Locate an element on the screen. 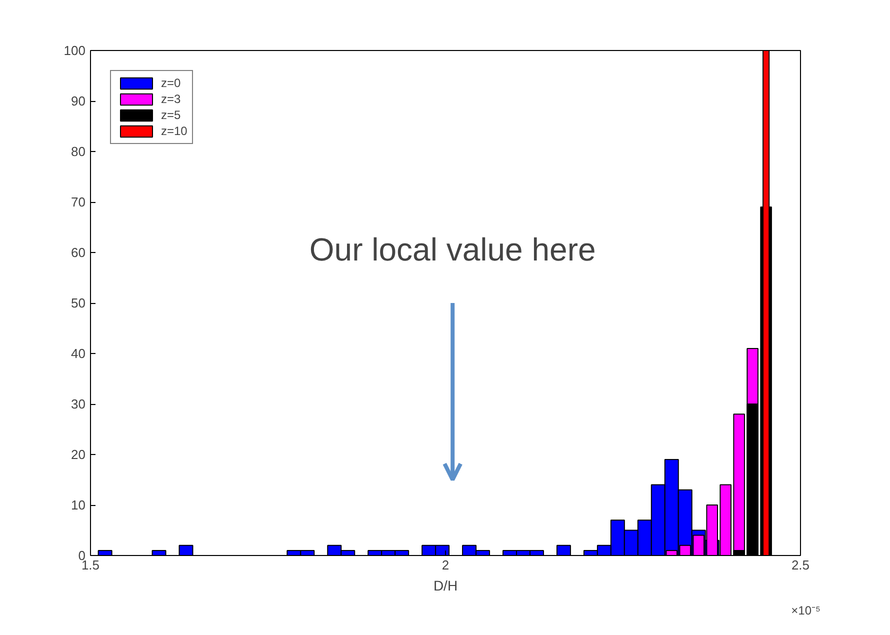 The height and width of the screenshot is (635, 890). legend-label: z=3 is located at coordinates (171, 99).